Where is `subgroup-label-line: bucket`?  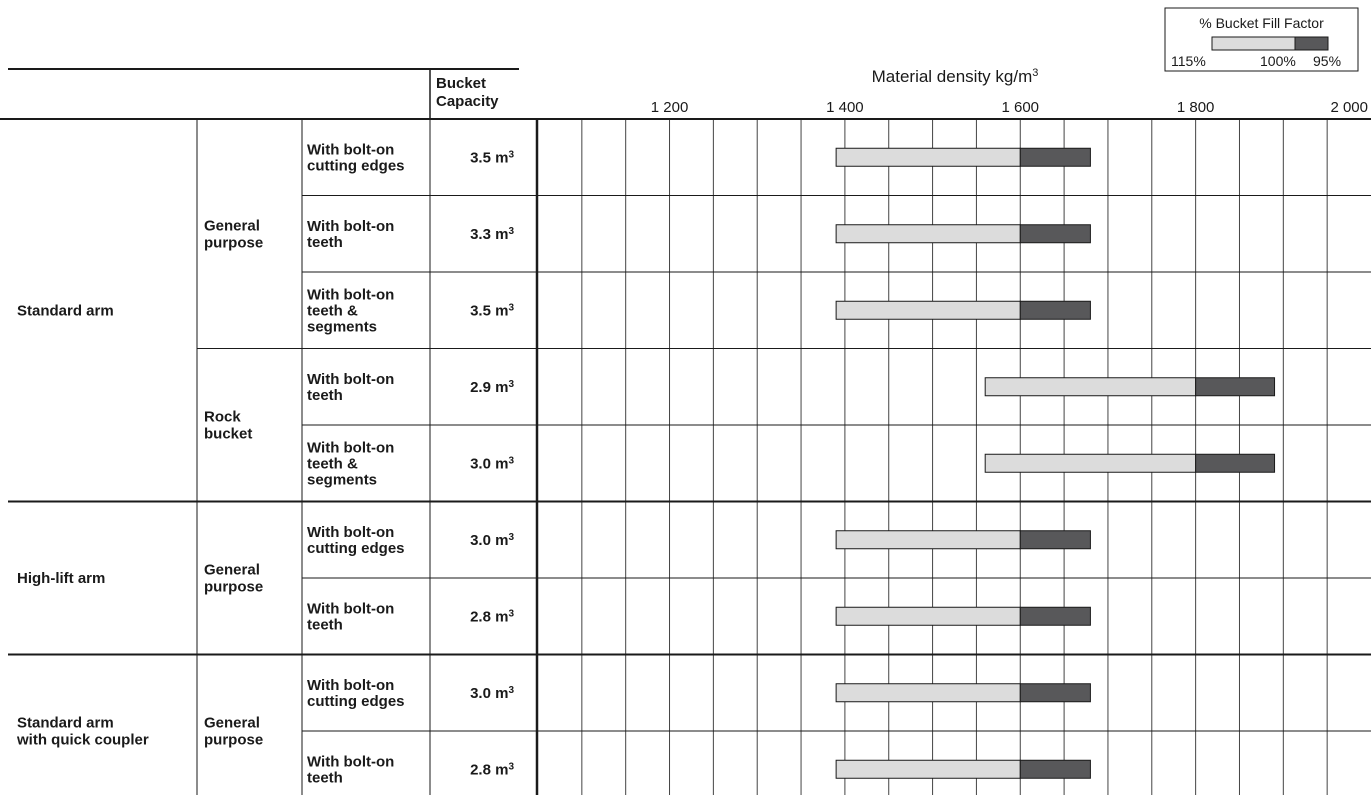
subgroup-label-line: bucket is located at coordinates (228, 434).